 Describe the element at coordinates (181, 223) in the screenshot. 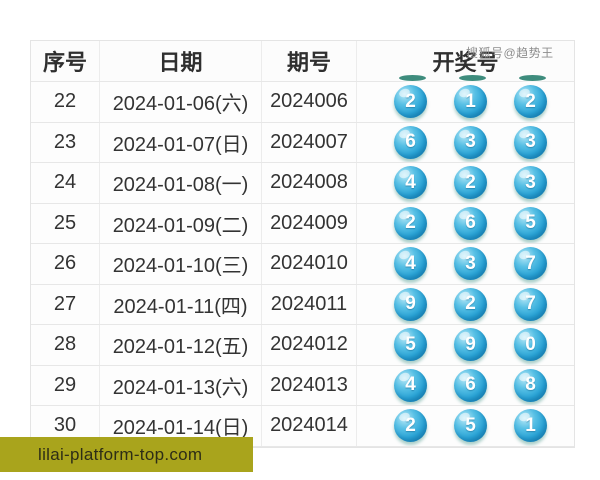

I see `cell-date: 2024-01-09(二)` at that location.